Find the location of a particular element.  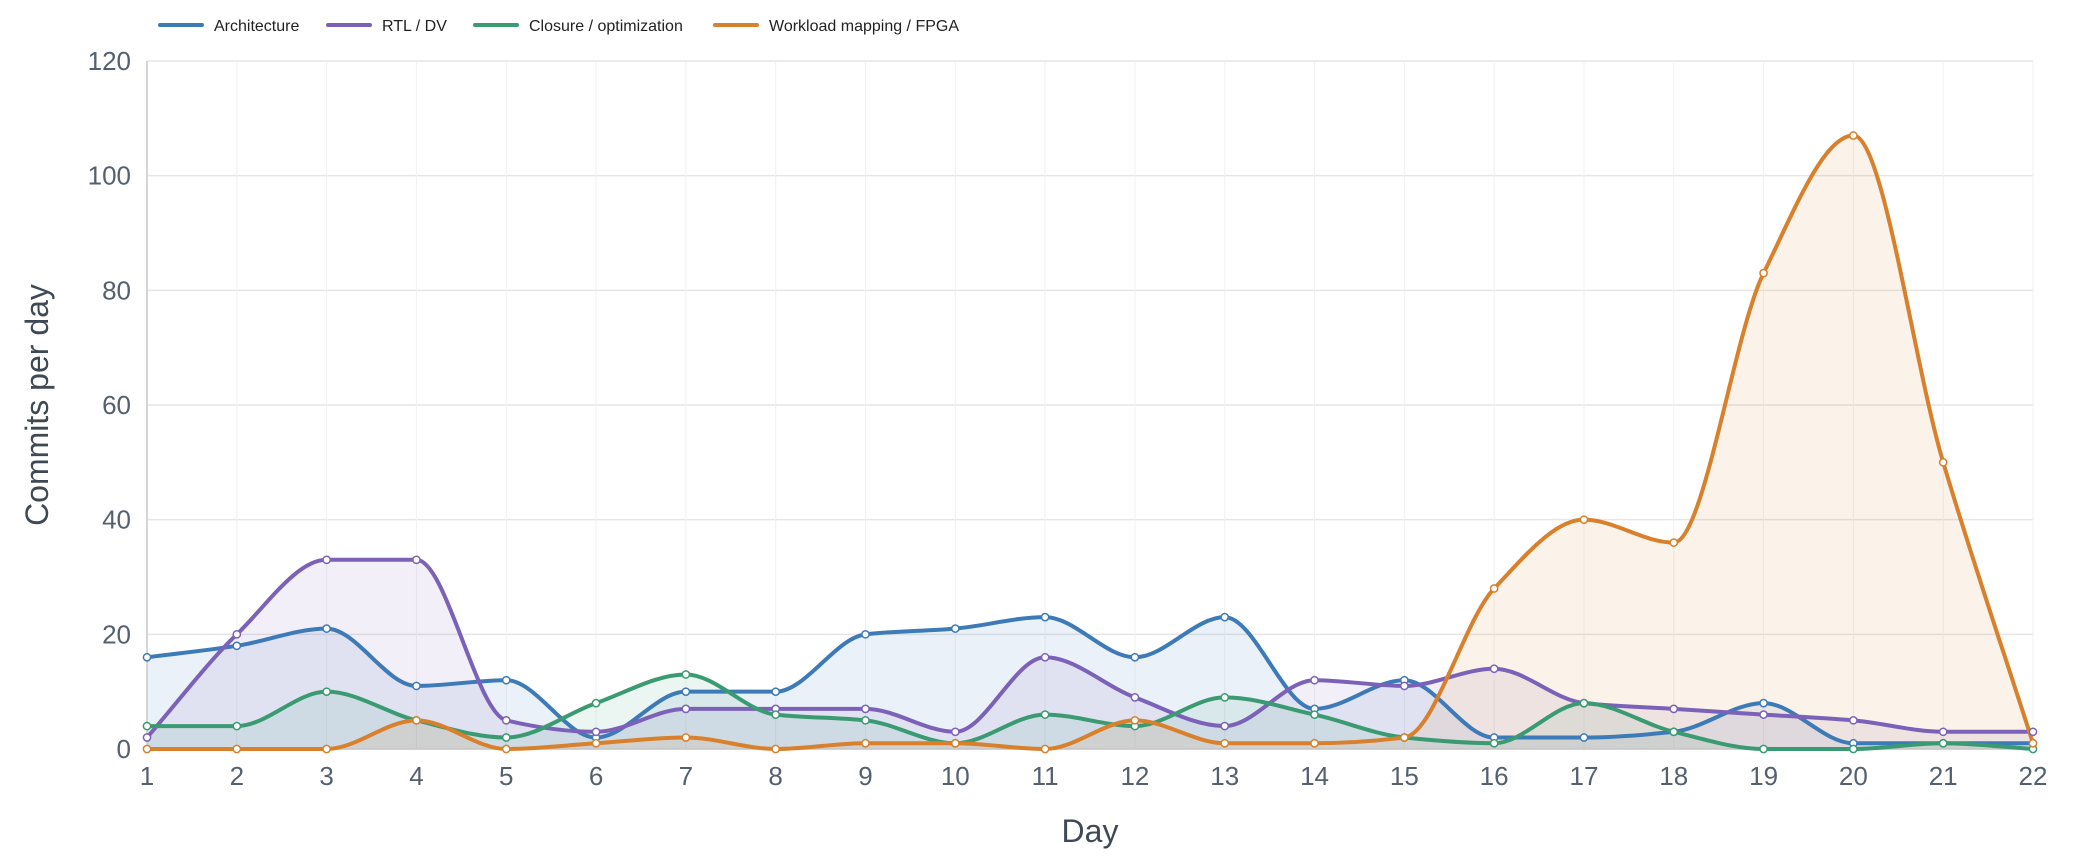

x-tick-label: 8 is located at coordinates (775, 776).